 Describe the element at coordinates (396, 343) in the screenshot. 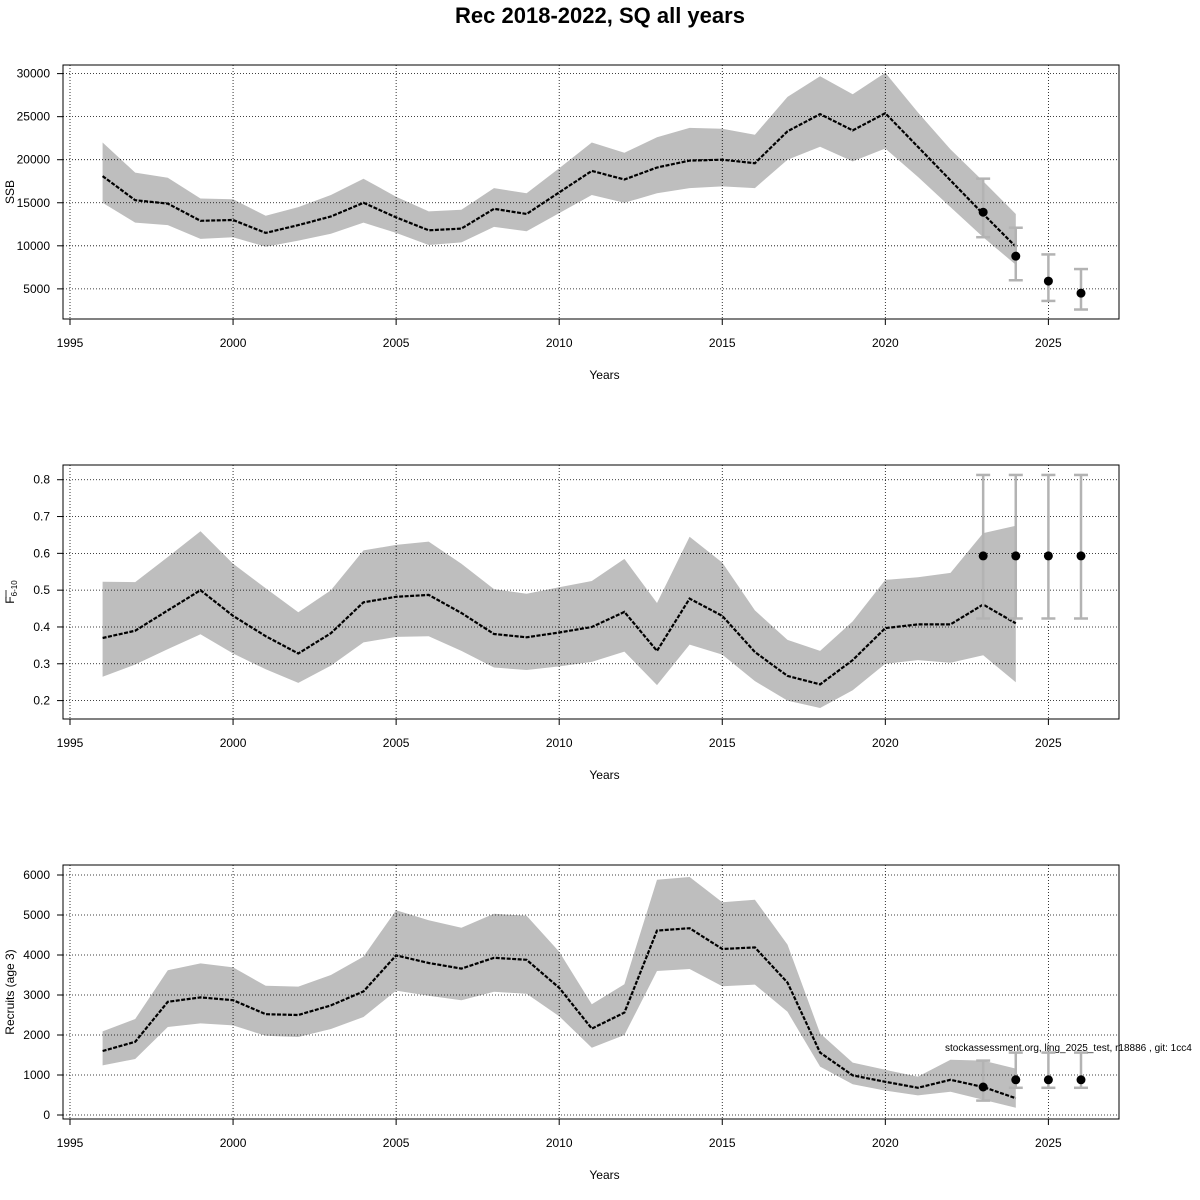

I see `ssb-x-tick-label: 2005` at that location.